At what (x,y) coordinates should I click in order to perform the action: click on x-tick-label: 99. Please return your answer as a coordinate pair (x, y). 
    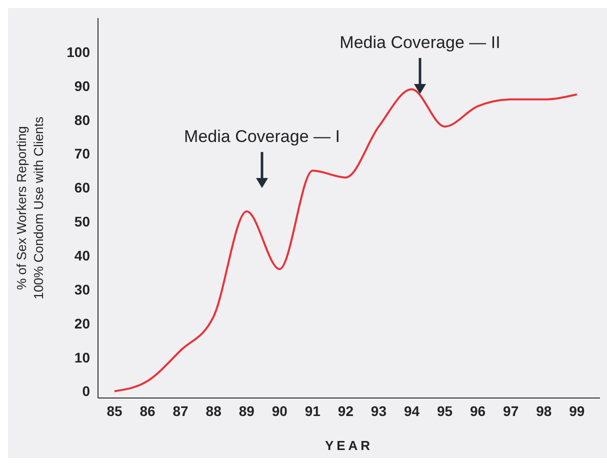
    Looking at the image, I should click on (577, 410).